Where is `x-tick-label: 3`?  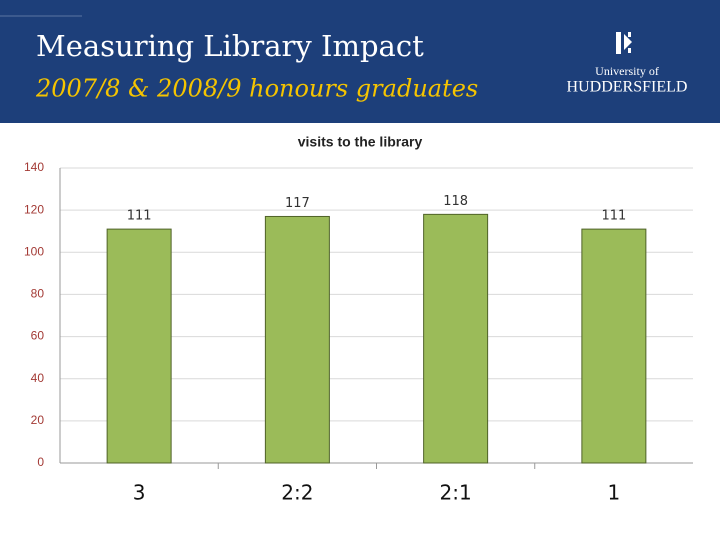
x-tick-label: 3 is located at coordinates (139, 493).